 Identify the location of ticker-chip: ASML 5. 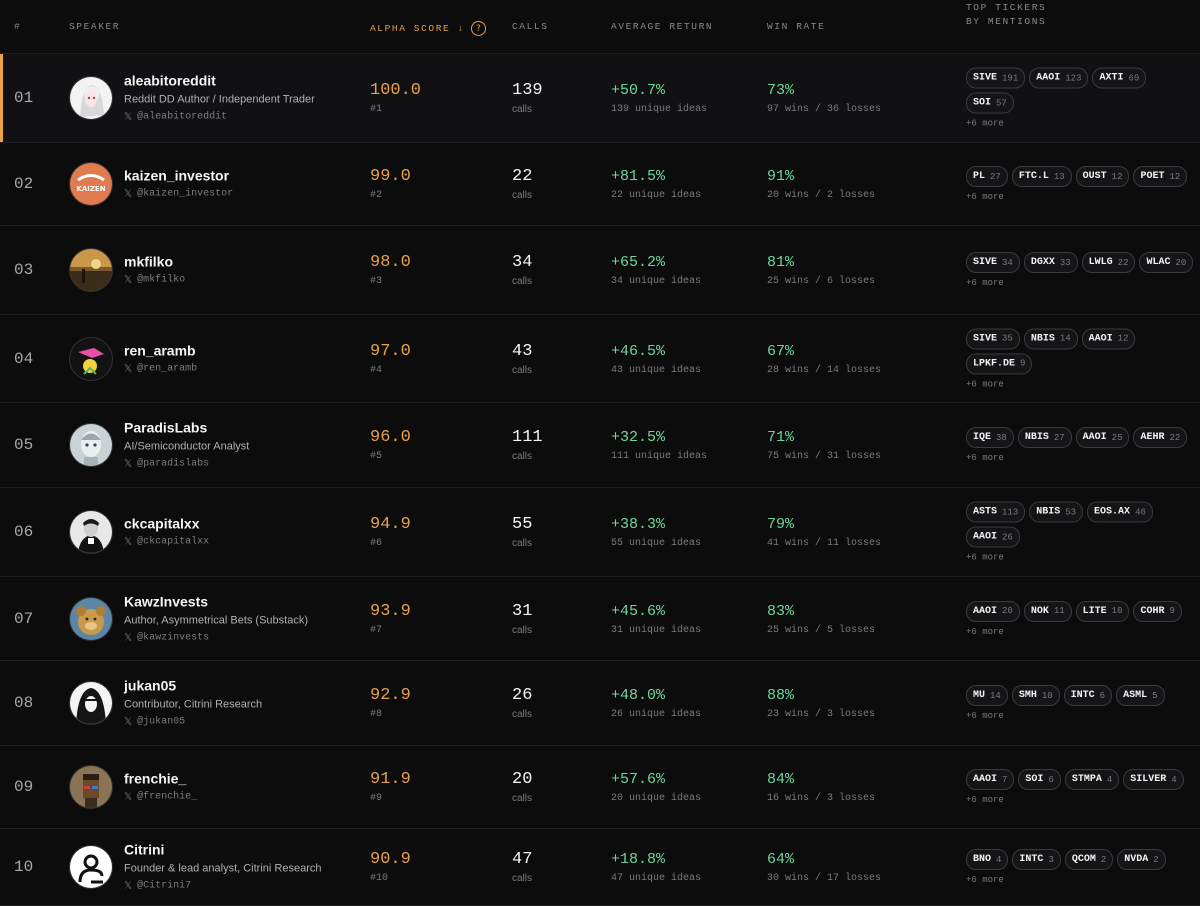
(1140, 695).